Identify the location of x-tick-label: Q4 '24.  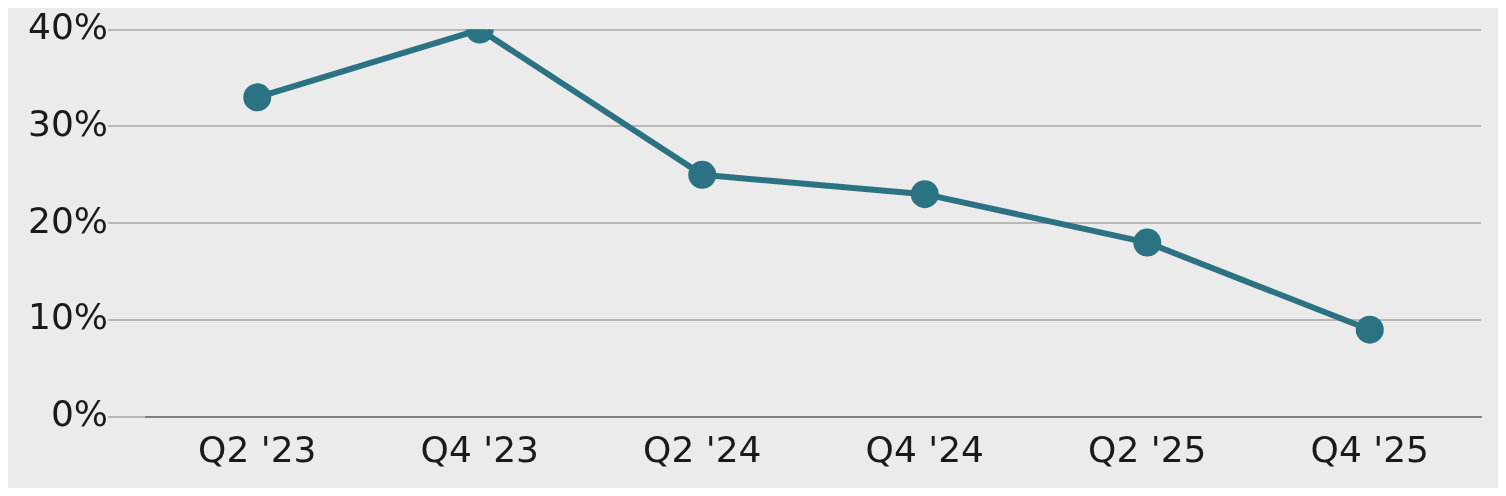
(924, 449).